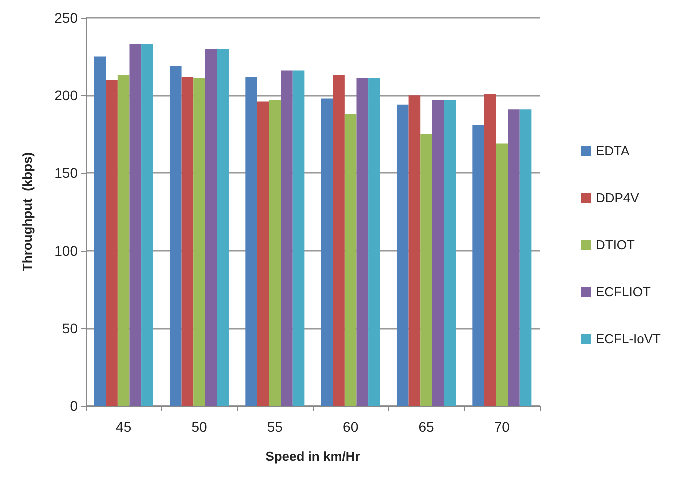  What do you see at coordinates (629, 339) in the screenshot?
I see `legend-label: ECFL-IoVT` at bounding box center [629, 339].